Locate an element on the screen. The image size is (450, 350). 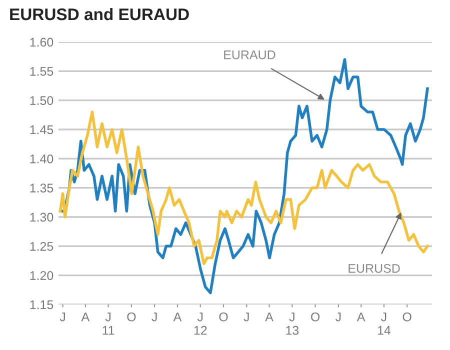
chart-title: EURUSD and EURAUD is located at coordinates (99, 14).